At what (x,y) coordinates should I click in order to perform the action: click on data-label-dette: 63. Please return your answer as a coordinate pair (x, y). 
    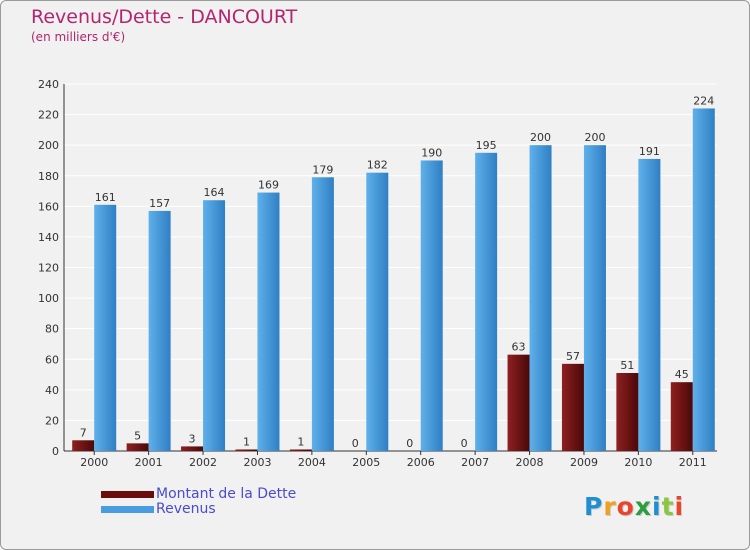
    Looking at the image, I should click on (519, 347).